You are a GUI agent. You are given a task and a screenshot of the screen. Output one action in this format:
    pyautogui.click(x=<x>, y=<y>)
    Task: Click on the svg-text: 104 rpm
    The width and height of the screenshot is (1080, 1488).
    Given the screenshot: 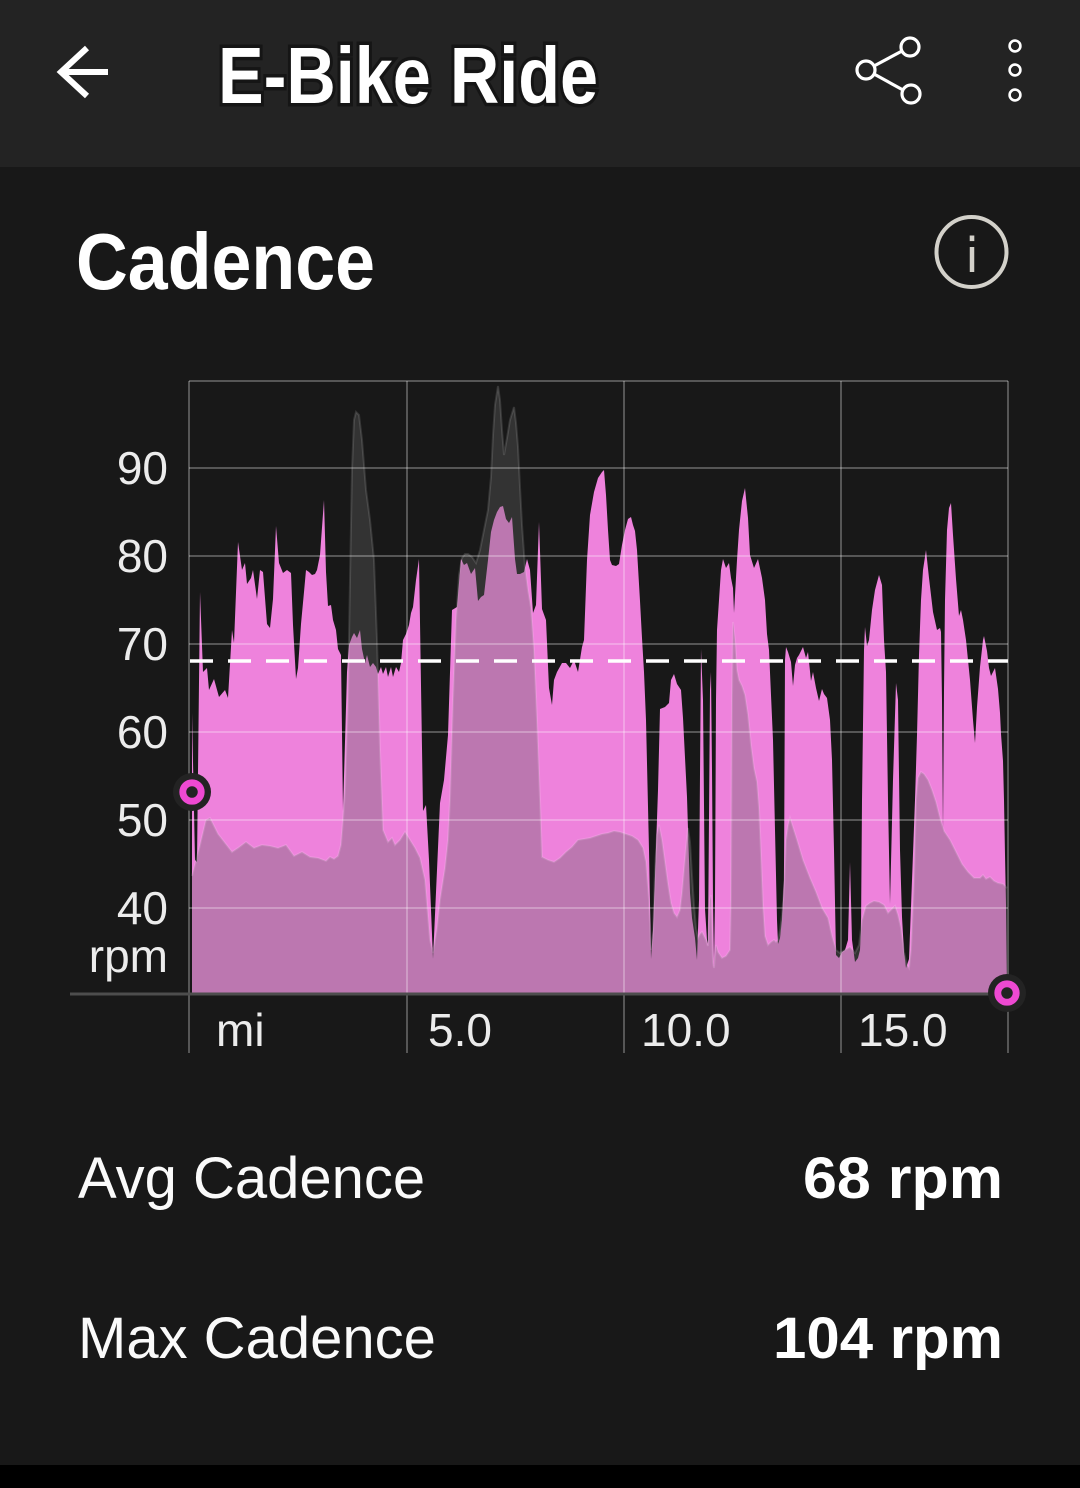 What is the action you would take?
    pyautogui.click(x=888, y=1338)
    